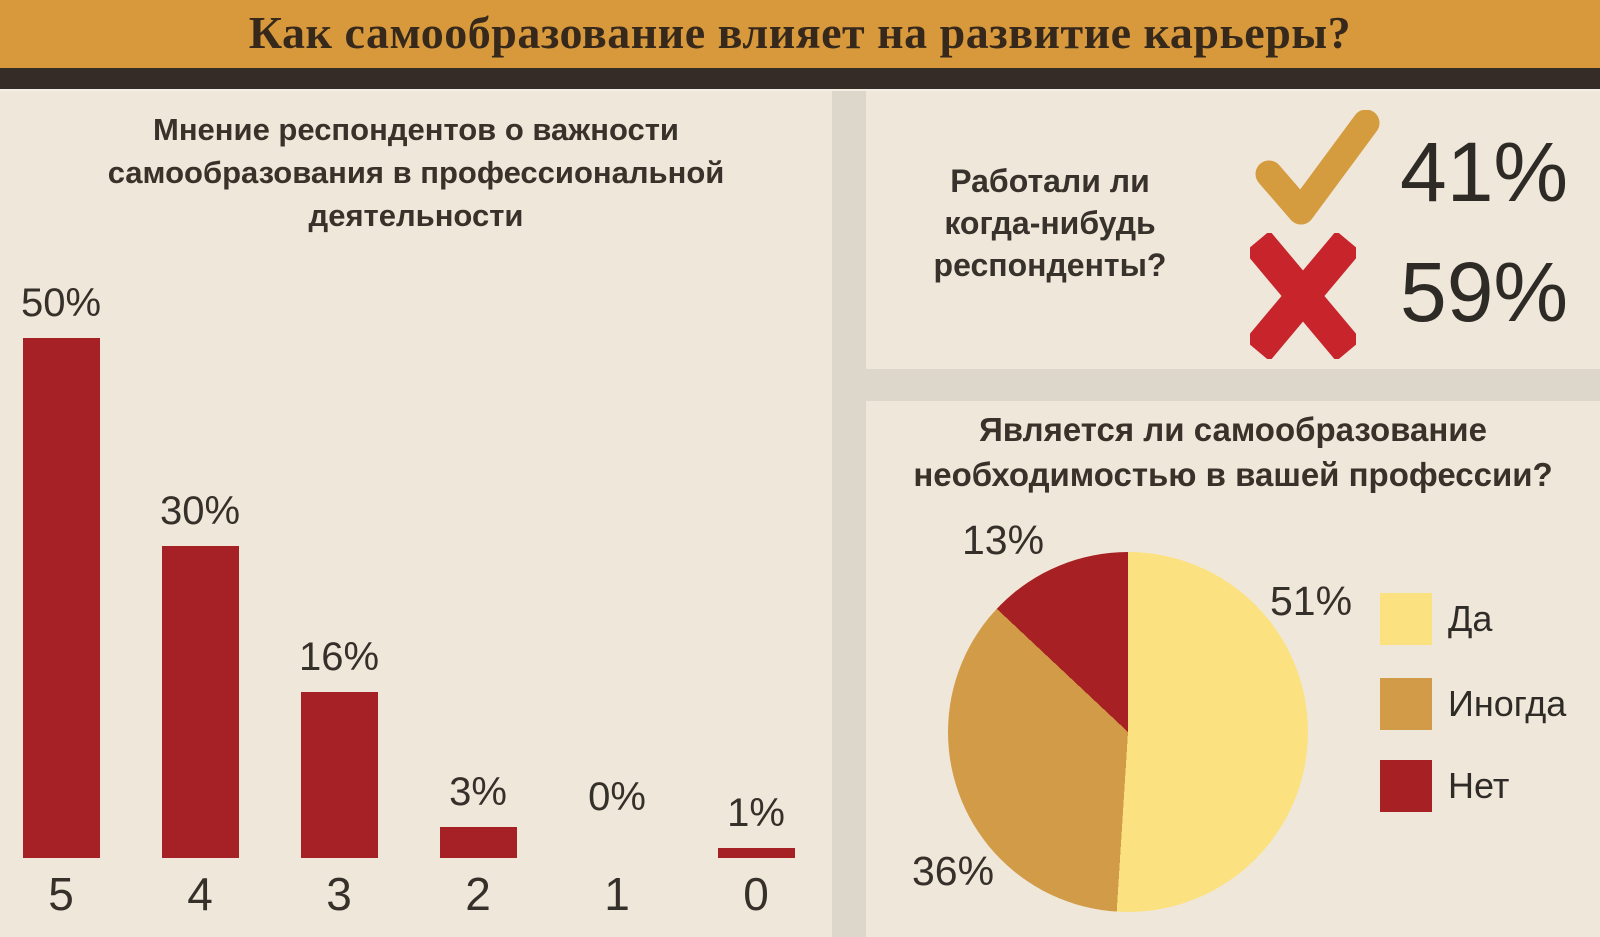  Describe the element at coordinates (1470, 618) in the screenshot. I see `legend-label-yes: Да` at that location.